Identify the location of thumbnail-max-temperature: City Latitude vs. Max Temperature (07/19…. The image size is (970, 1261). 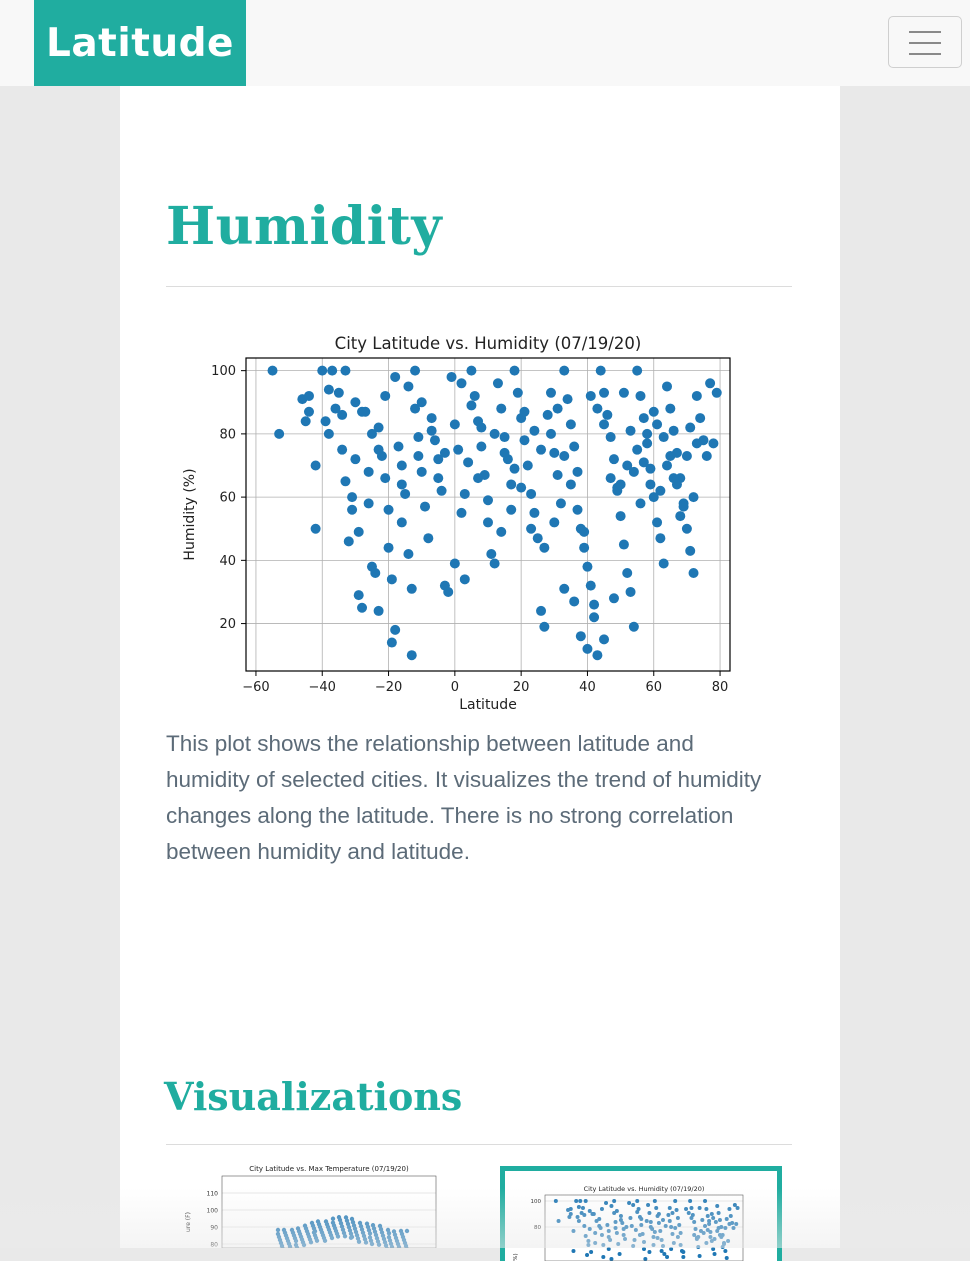
(305, 1197).